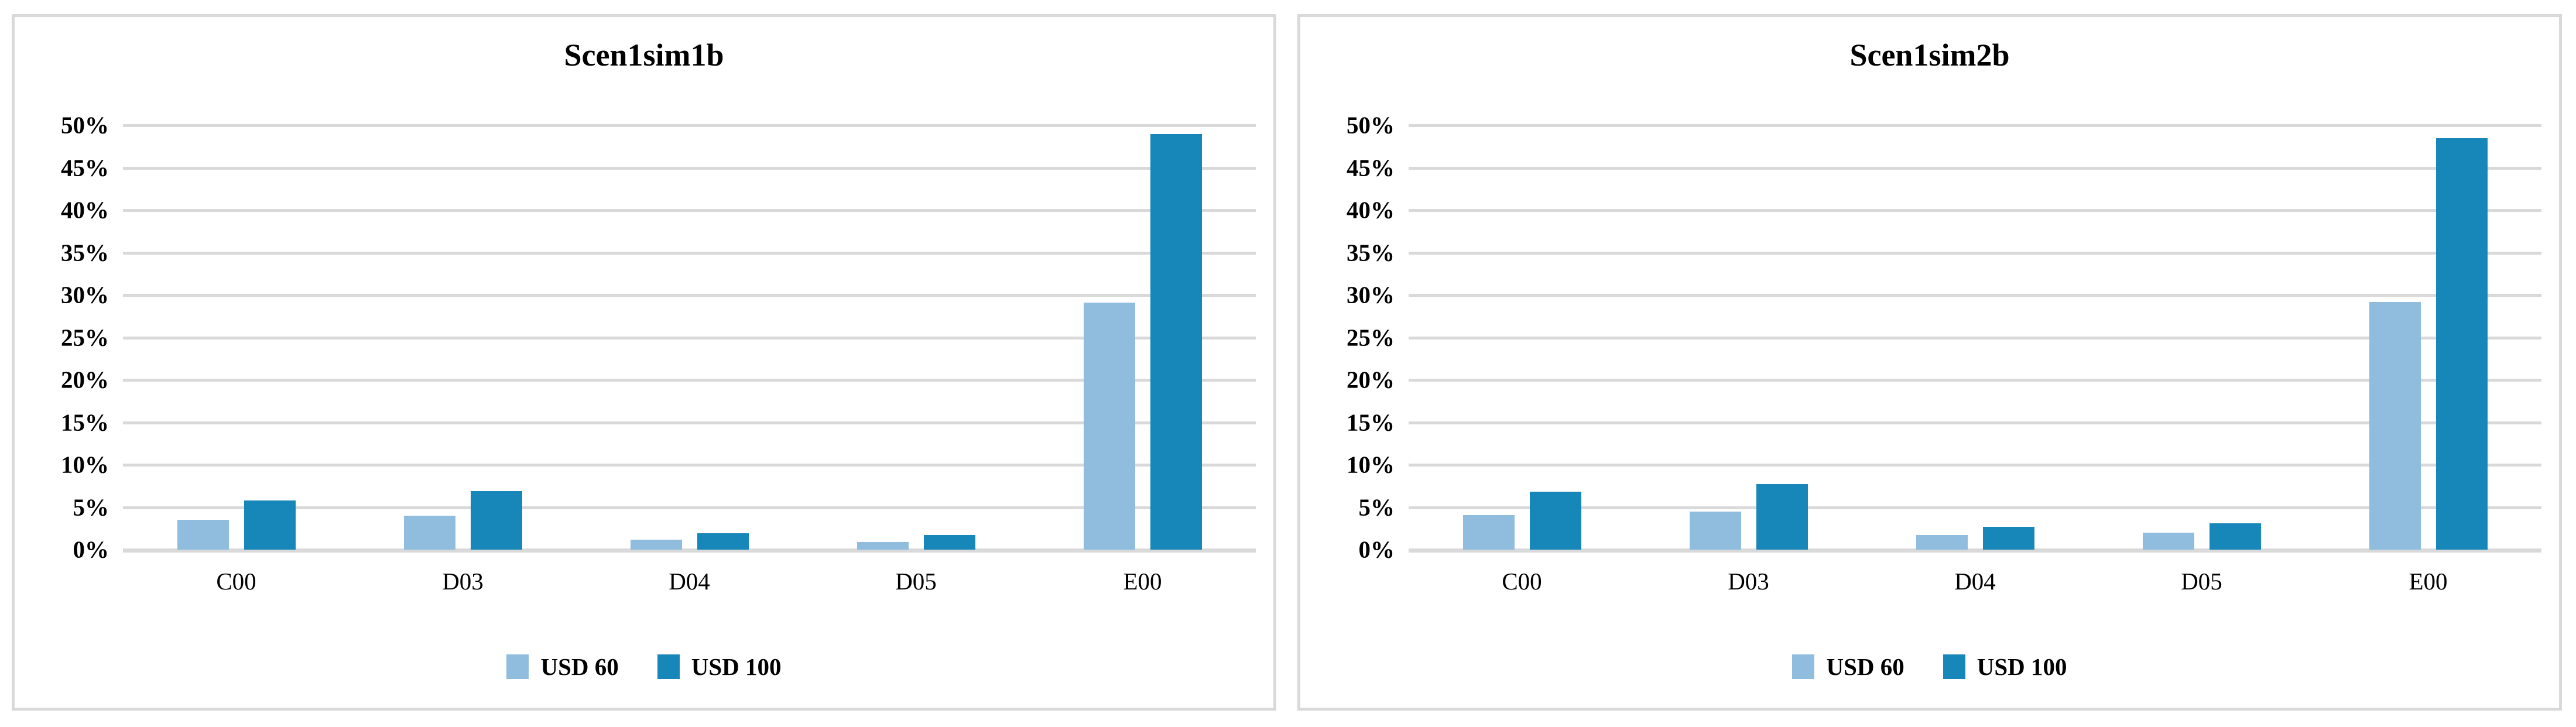  Describe the element at coordinates (1929, 667) in the screenshot. I see `legend-right: USD 60 USD 100` at that location.